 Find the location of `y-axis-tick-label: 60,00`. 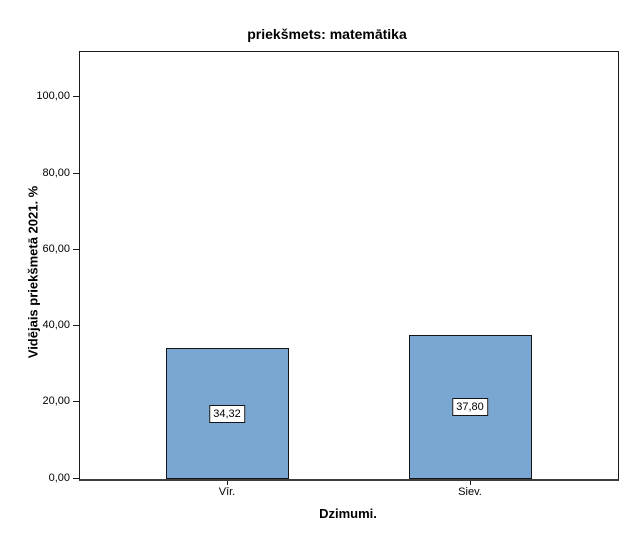

y-axis-tick-label: 60,00 is located at coordinates (56, 248).